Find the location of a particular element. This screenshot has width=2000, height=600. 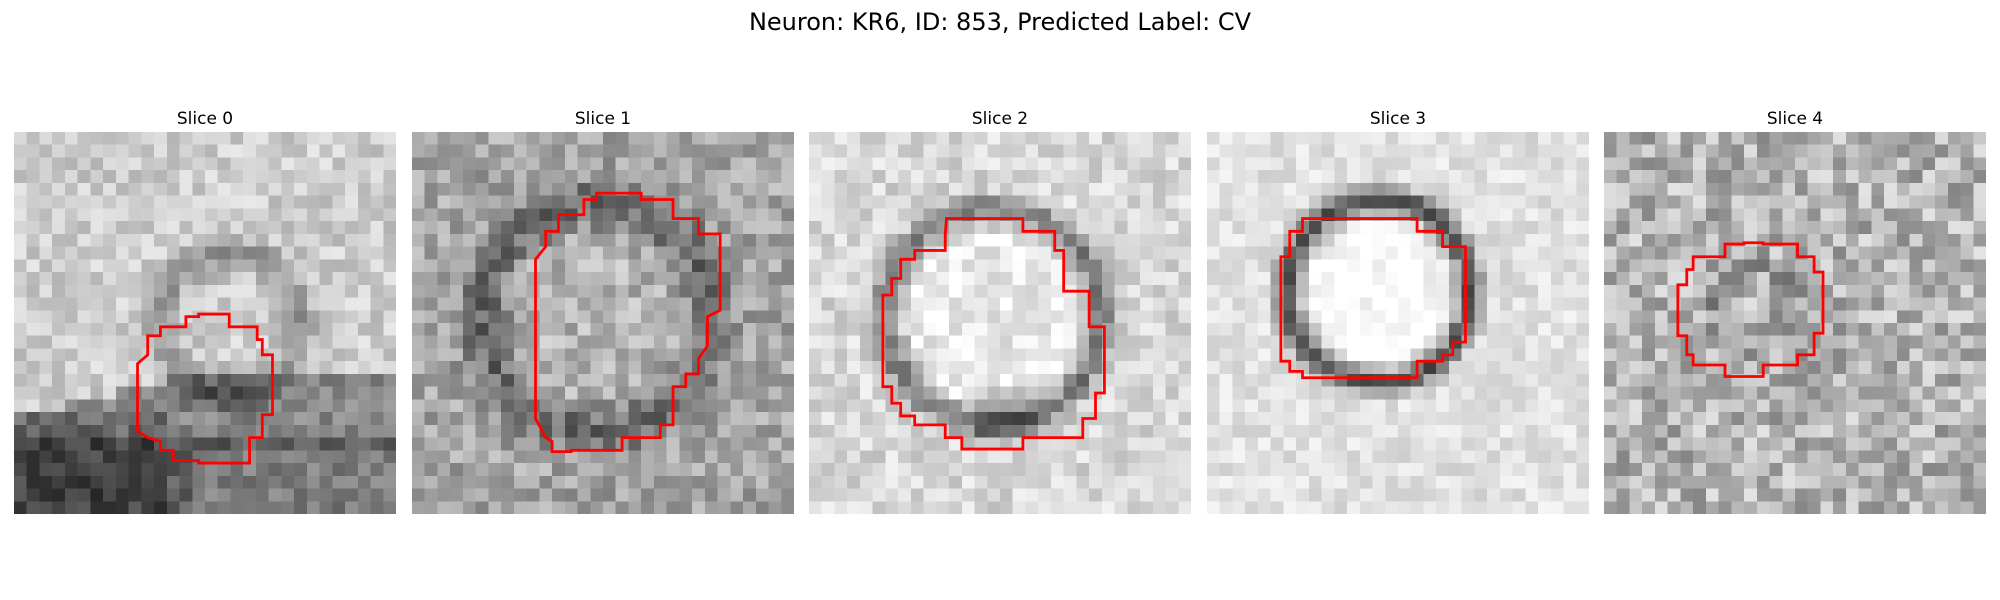

slice-title: Slice 3 is located at coordinates (1398, 119).